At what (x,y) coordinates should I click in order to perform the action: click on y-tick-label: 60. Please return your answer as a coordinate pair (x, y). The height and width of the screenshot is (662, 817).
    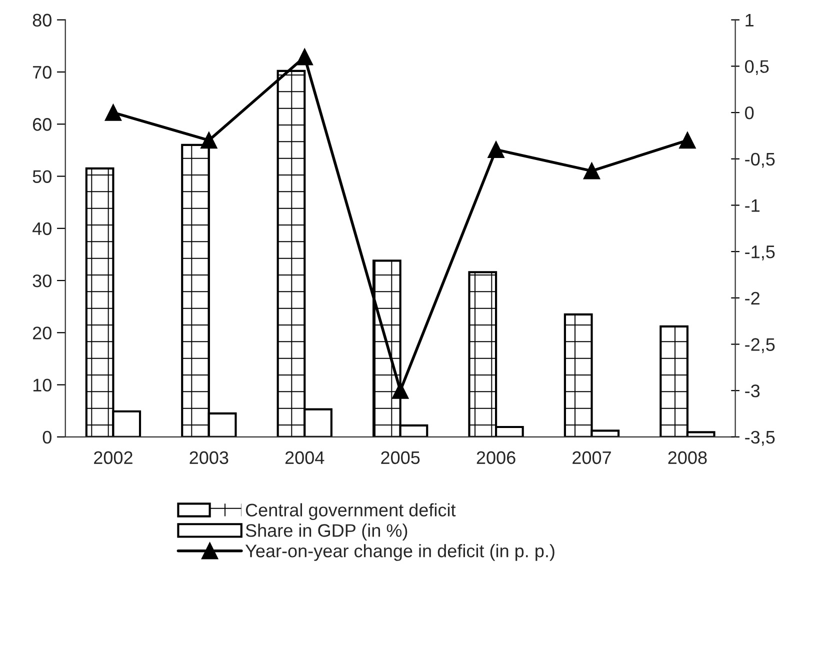
    Looking at the image, I should click on (42, 124).